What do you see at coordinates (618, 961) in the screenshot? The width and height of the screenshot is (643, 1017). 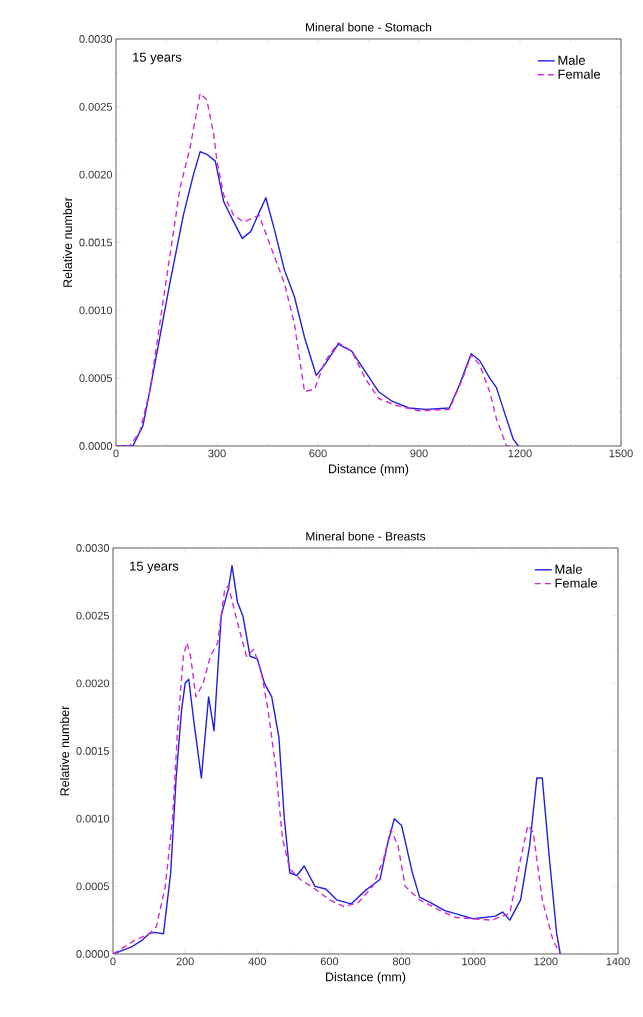 I see `x-tick-label: 1400` at bounding box center [618, 961].